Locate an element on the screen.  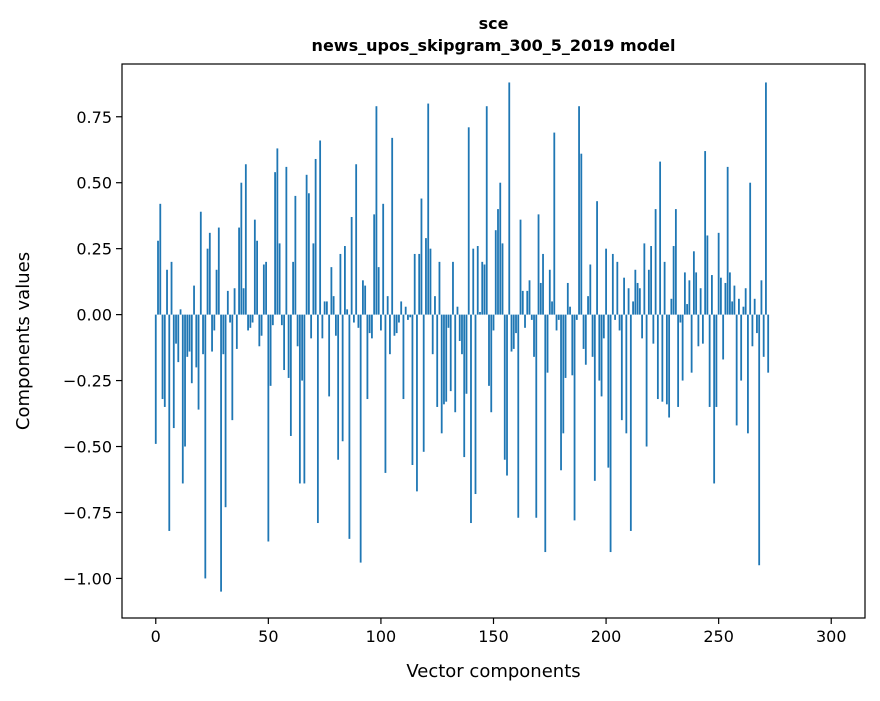
x-tick-label: 150 is located at coordinates (493, 636).